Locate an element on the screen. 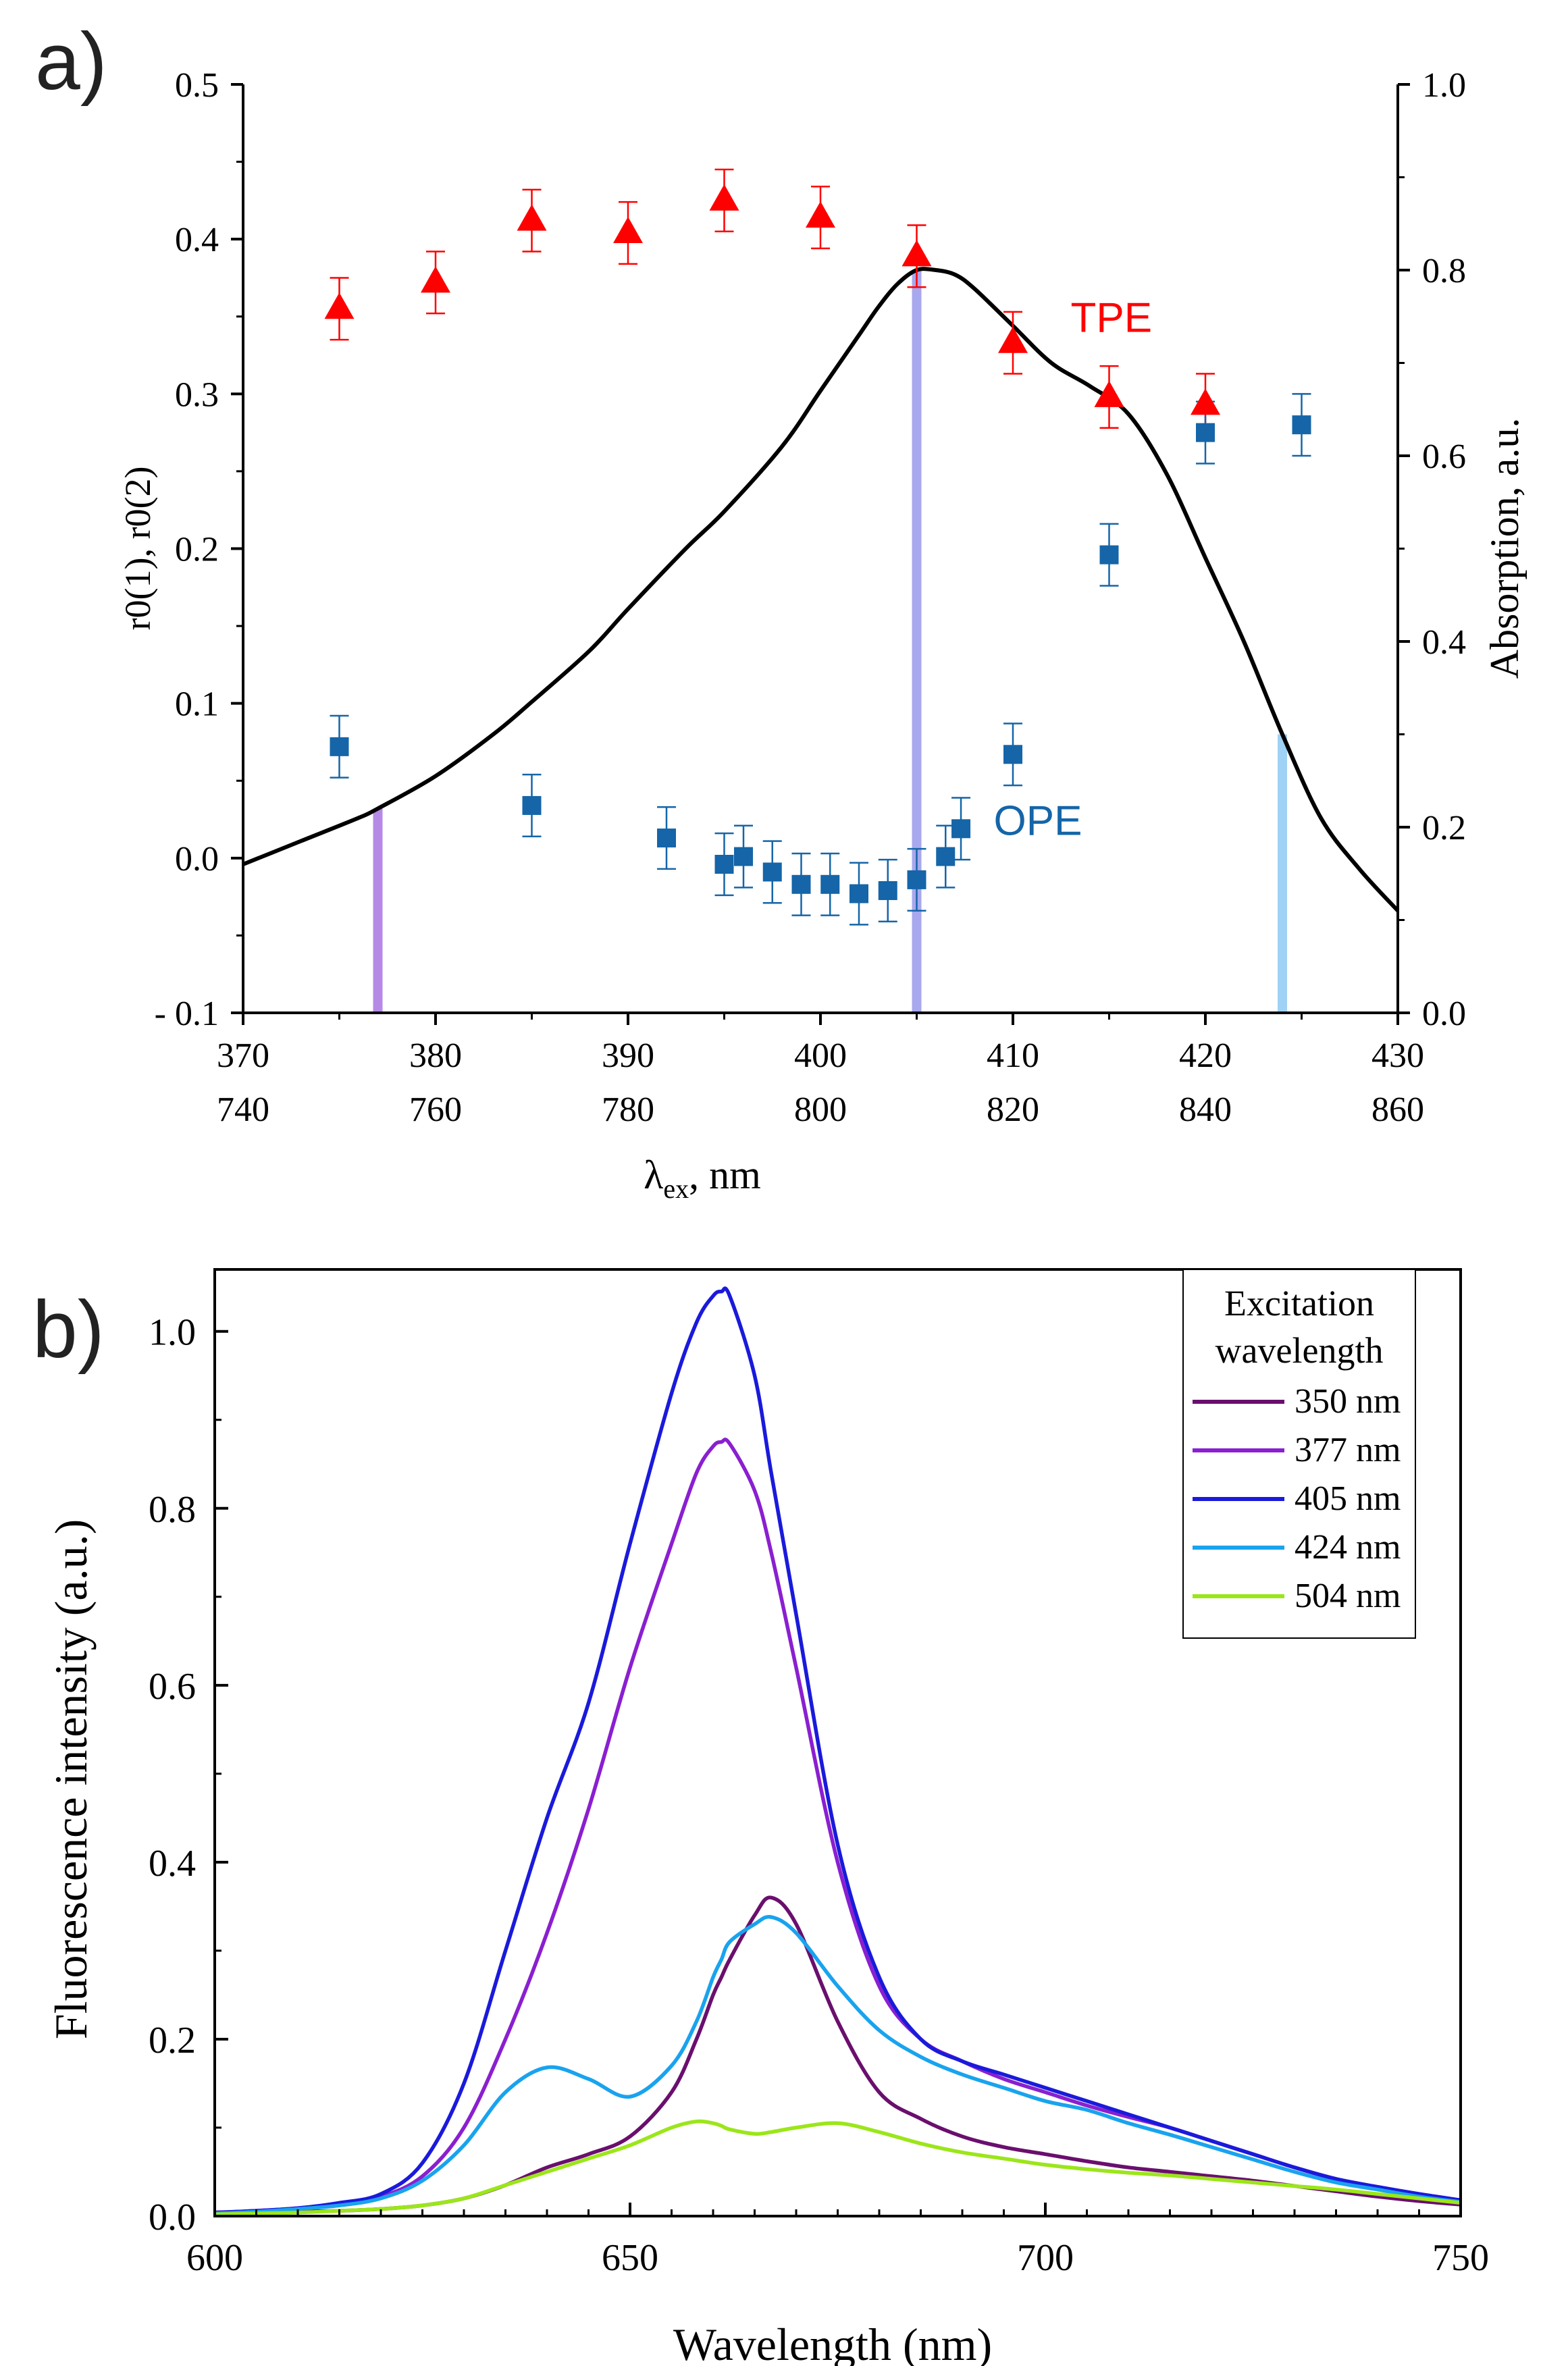 This screenshot has height=2366, width=1568. legend-title: wavelength is located at coordinates (1300, 1351).